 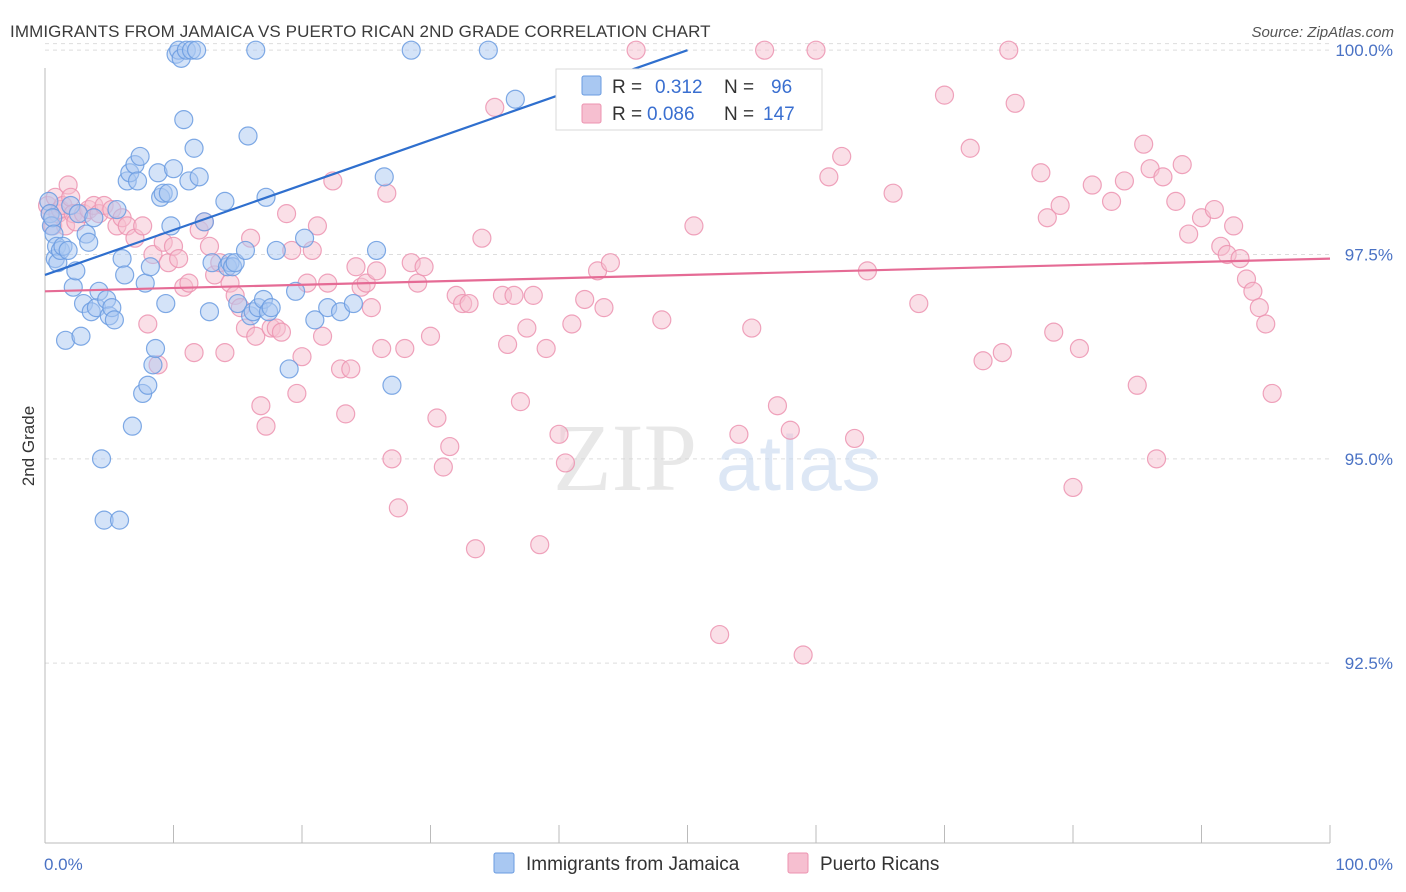 What do you see at coordinates (798, 863) in the screenshot?
I see `bottom-legend-swatch-pink` at bounding box center [798, 863].